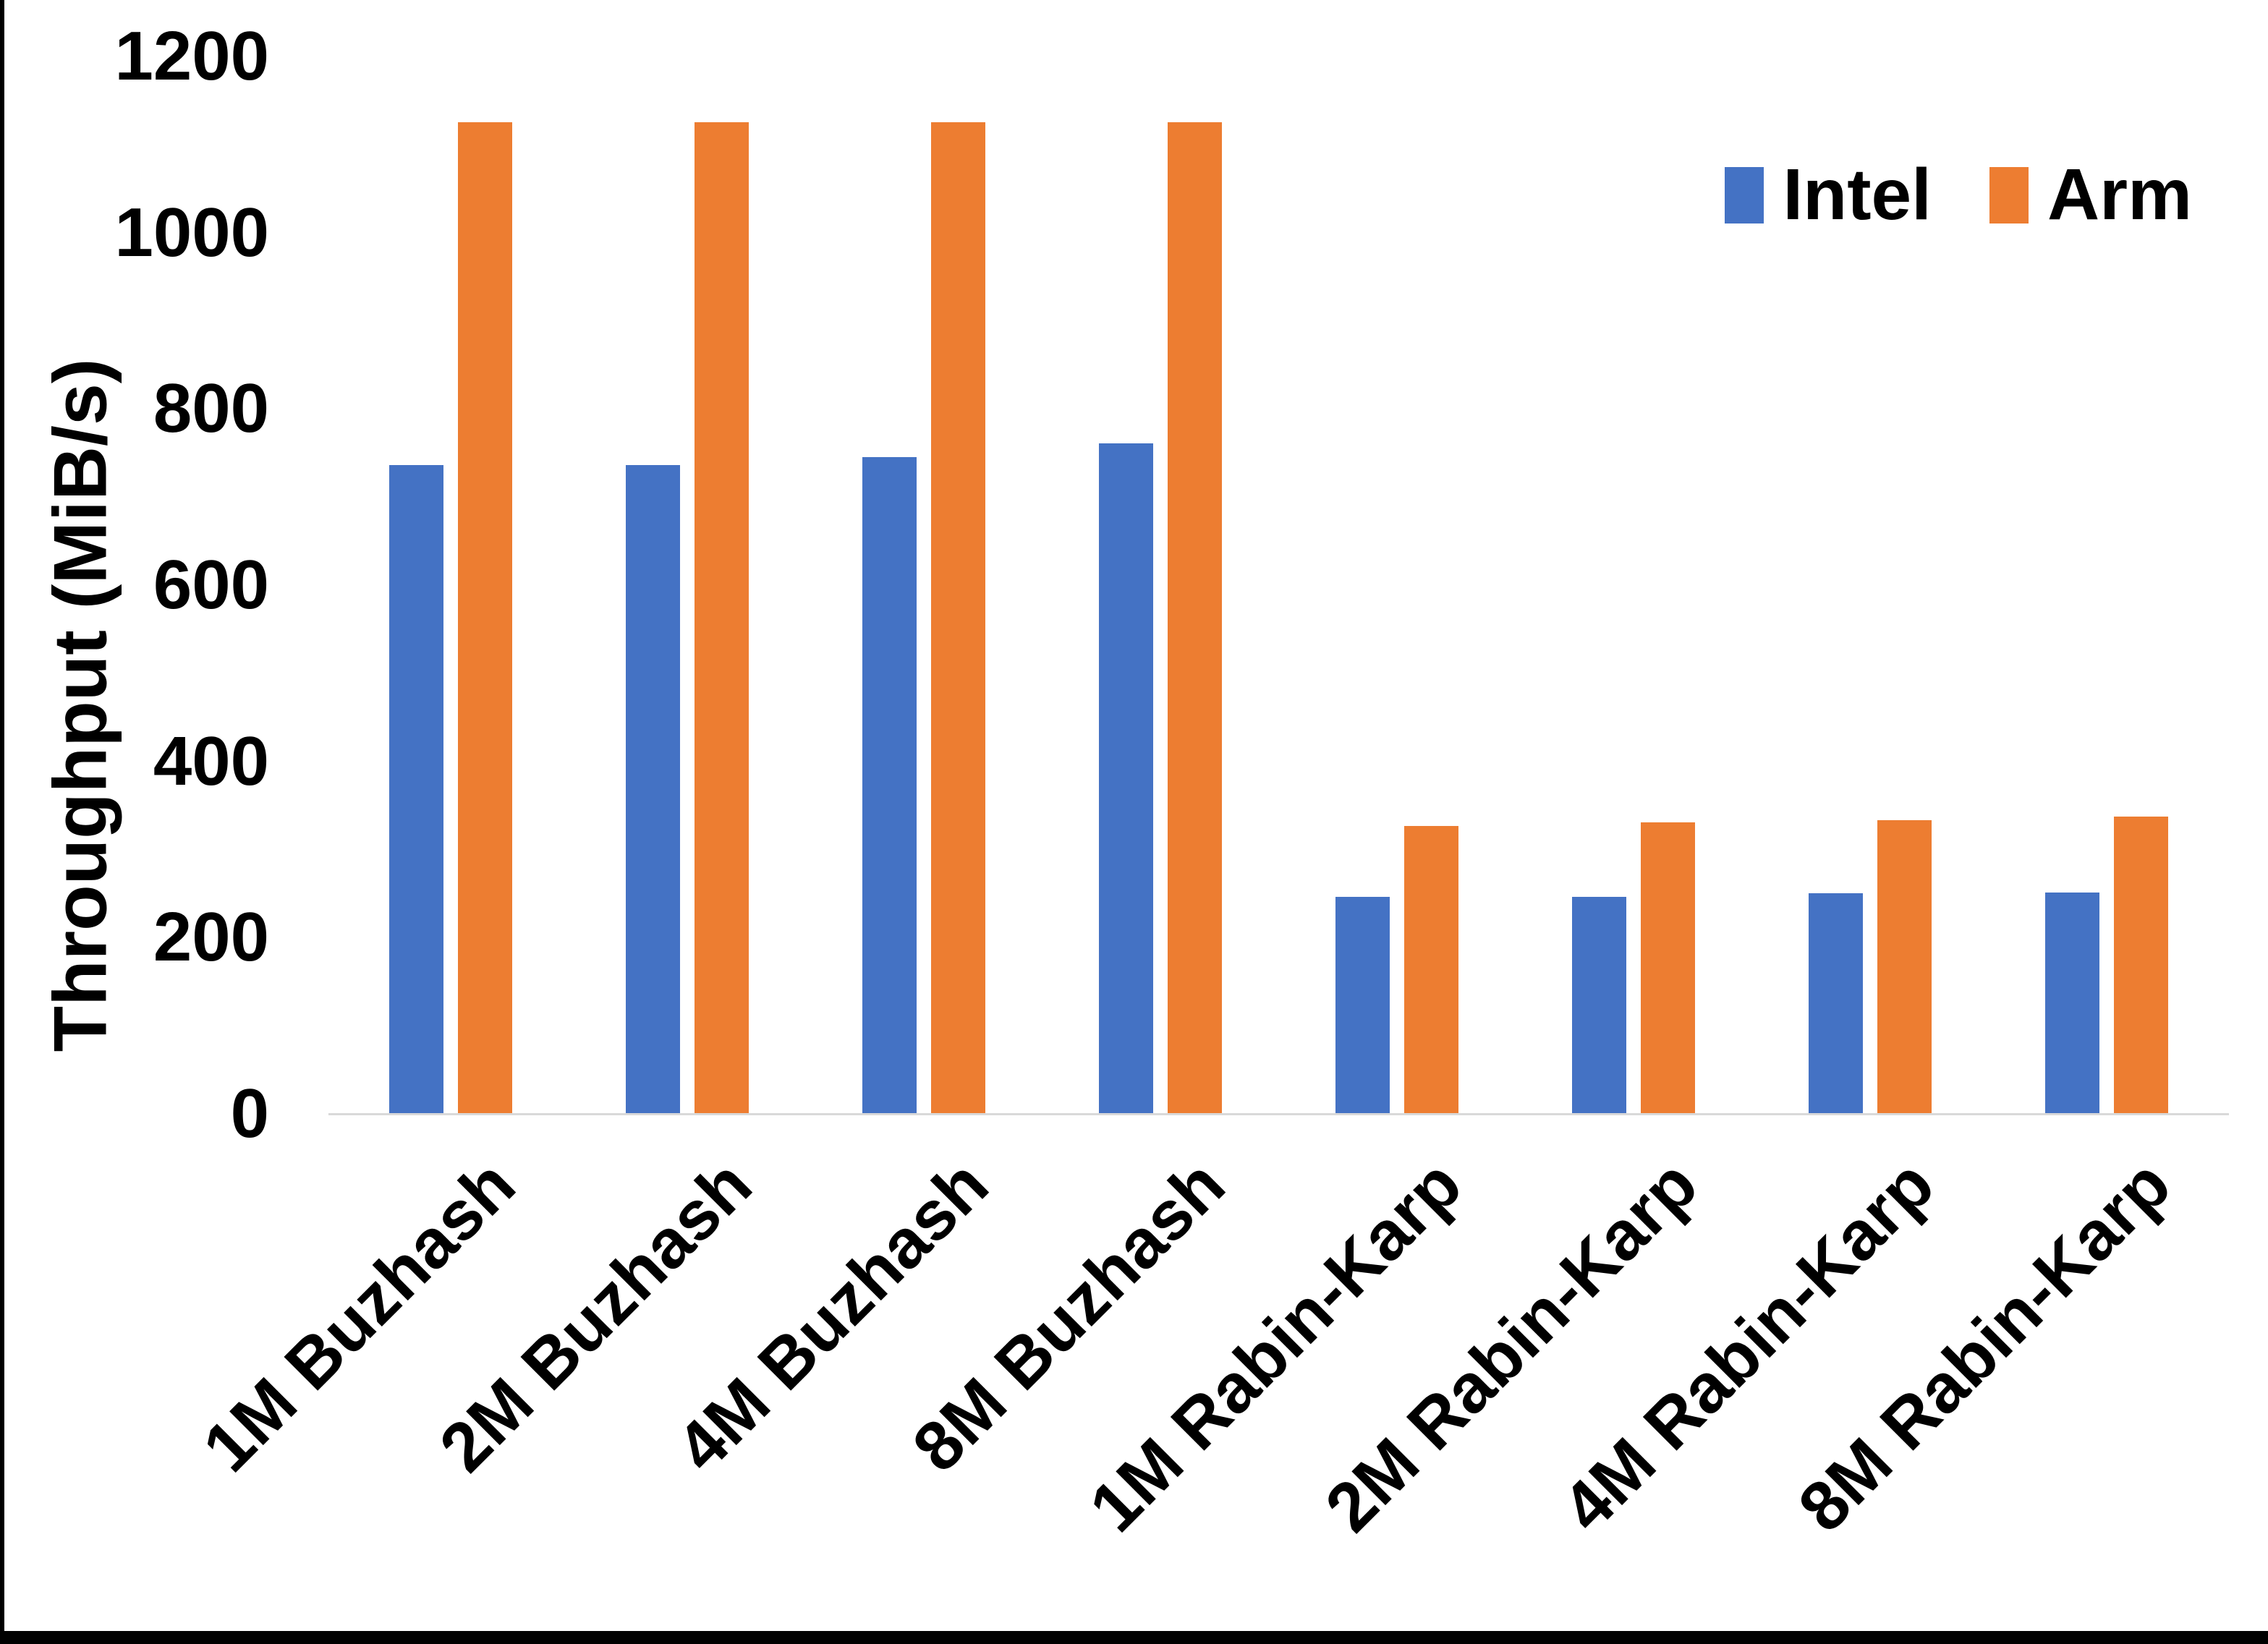  Describe the element at coordinates (2140, 965) in the screenshot. I see `bar-arm-8m-rabin-karp` at that location.